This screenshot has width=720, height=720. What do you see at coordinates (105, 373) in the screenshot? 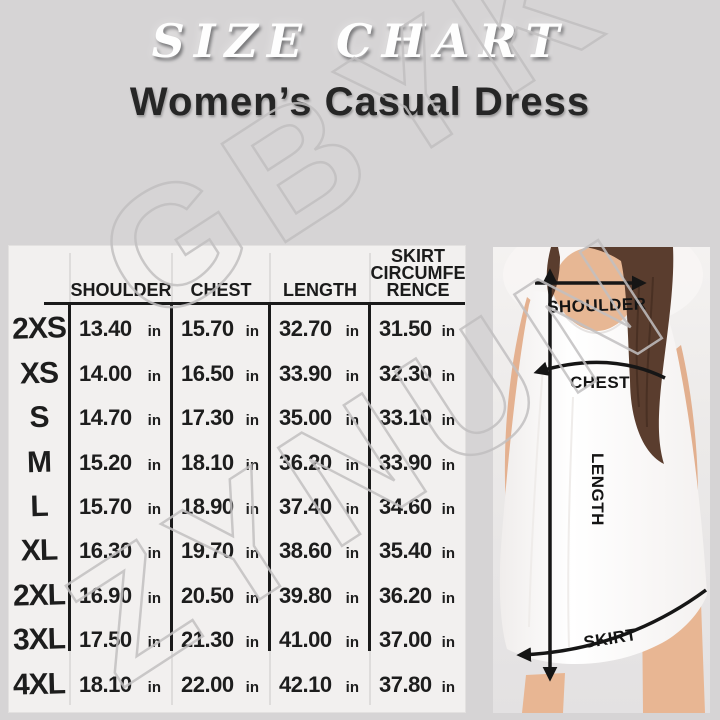
I see `measurement-value: 14.00` at bounding box center [105, 373].